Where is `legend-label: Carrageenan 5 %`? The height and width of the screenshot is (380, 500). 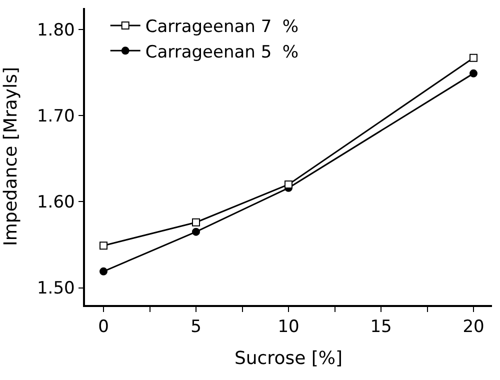
legend-label: Carrageenan 5 % is located at coordinates (222, 52).